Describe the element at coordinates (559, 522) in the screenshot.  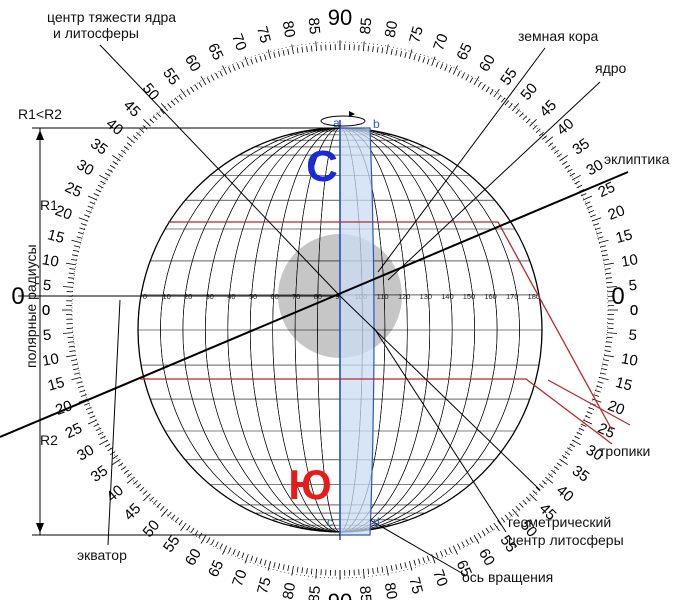
I see `label-geo-center-1: геометрический` at that location.